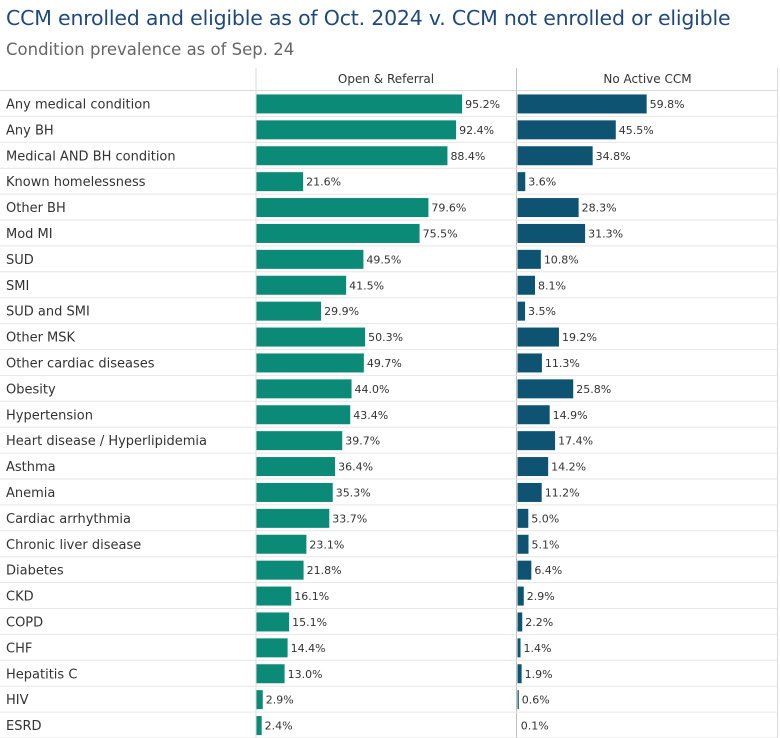 The width and height of the screenshot is (780, 738). What do you see at coordinates (309, 622) in the screenshot?
I see `value-label-open-referral-copd: 15.1%` at bounding box center [309, 622].